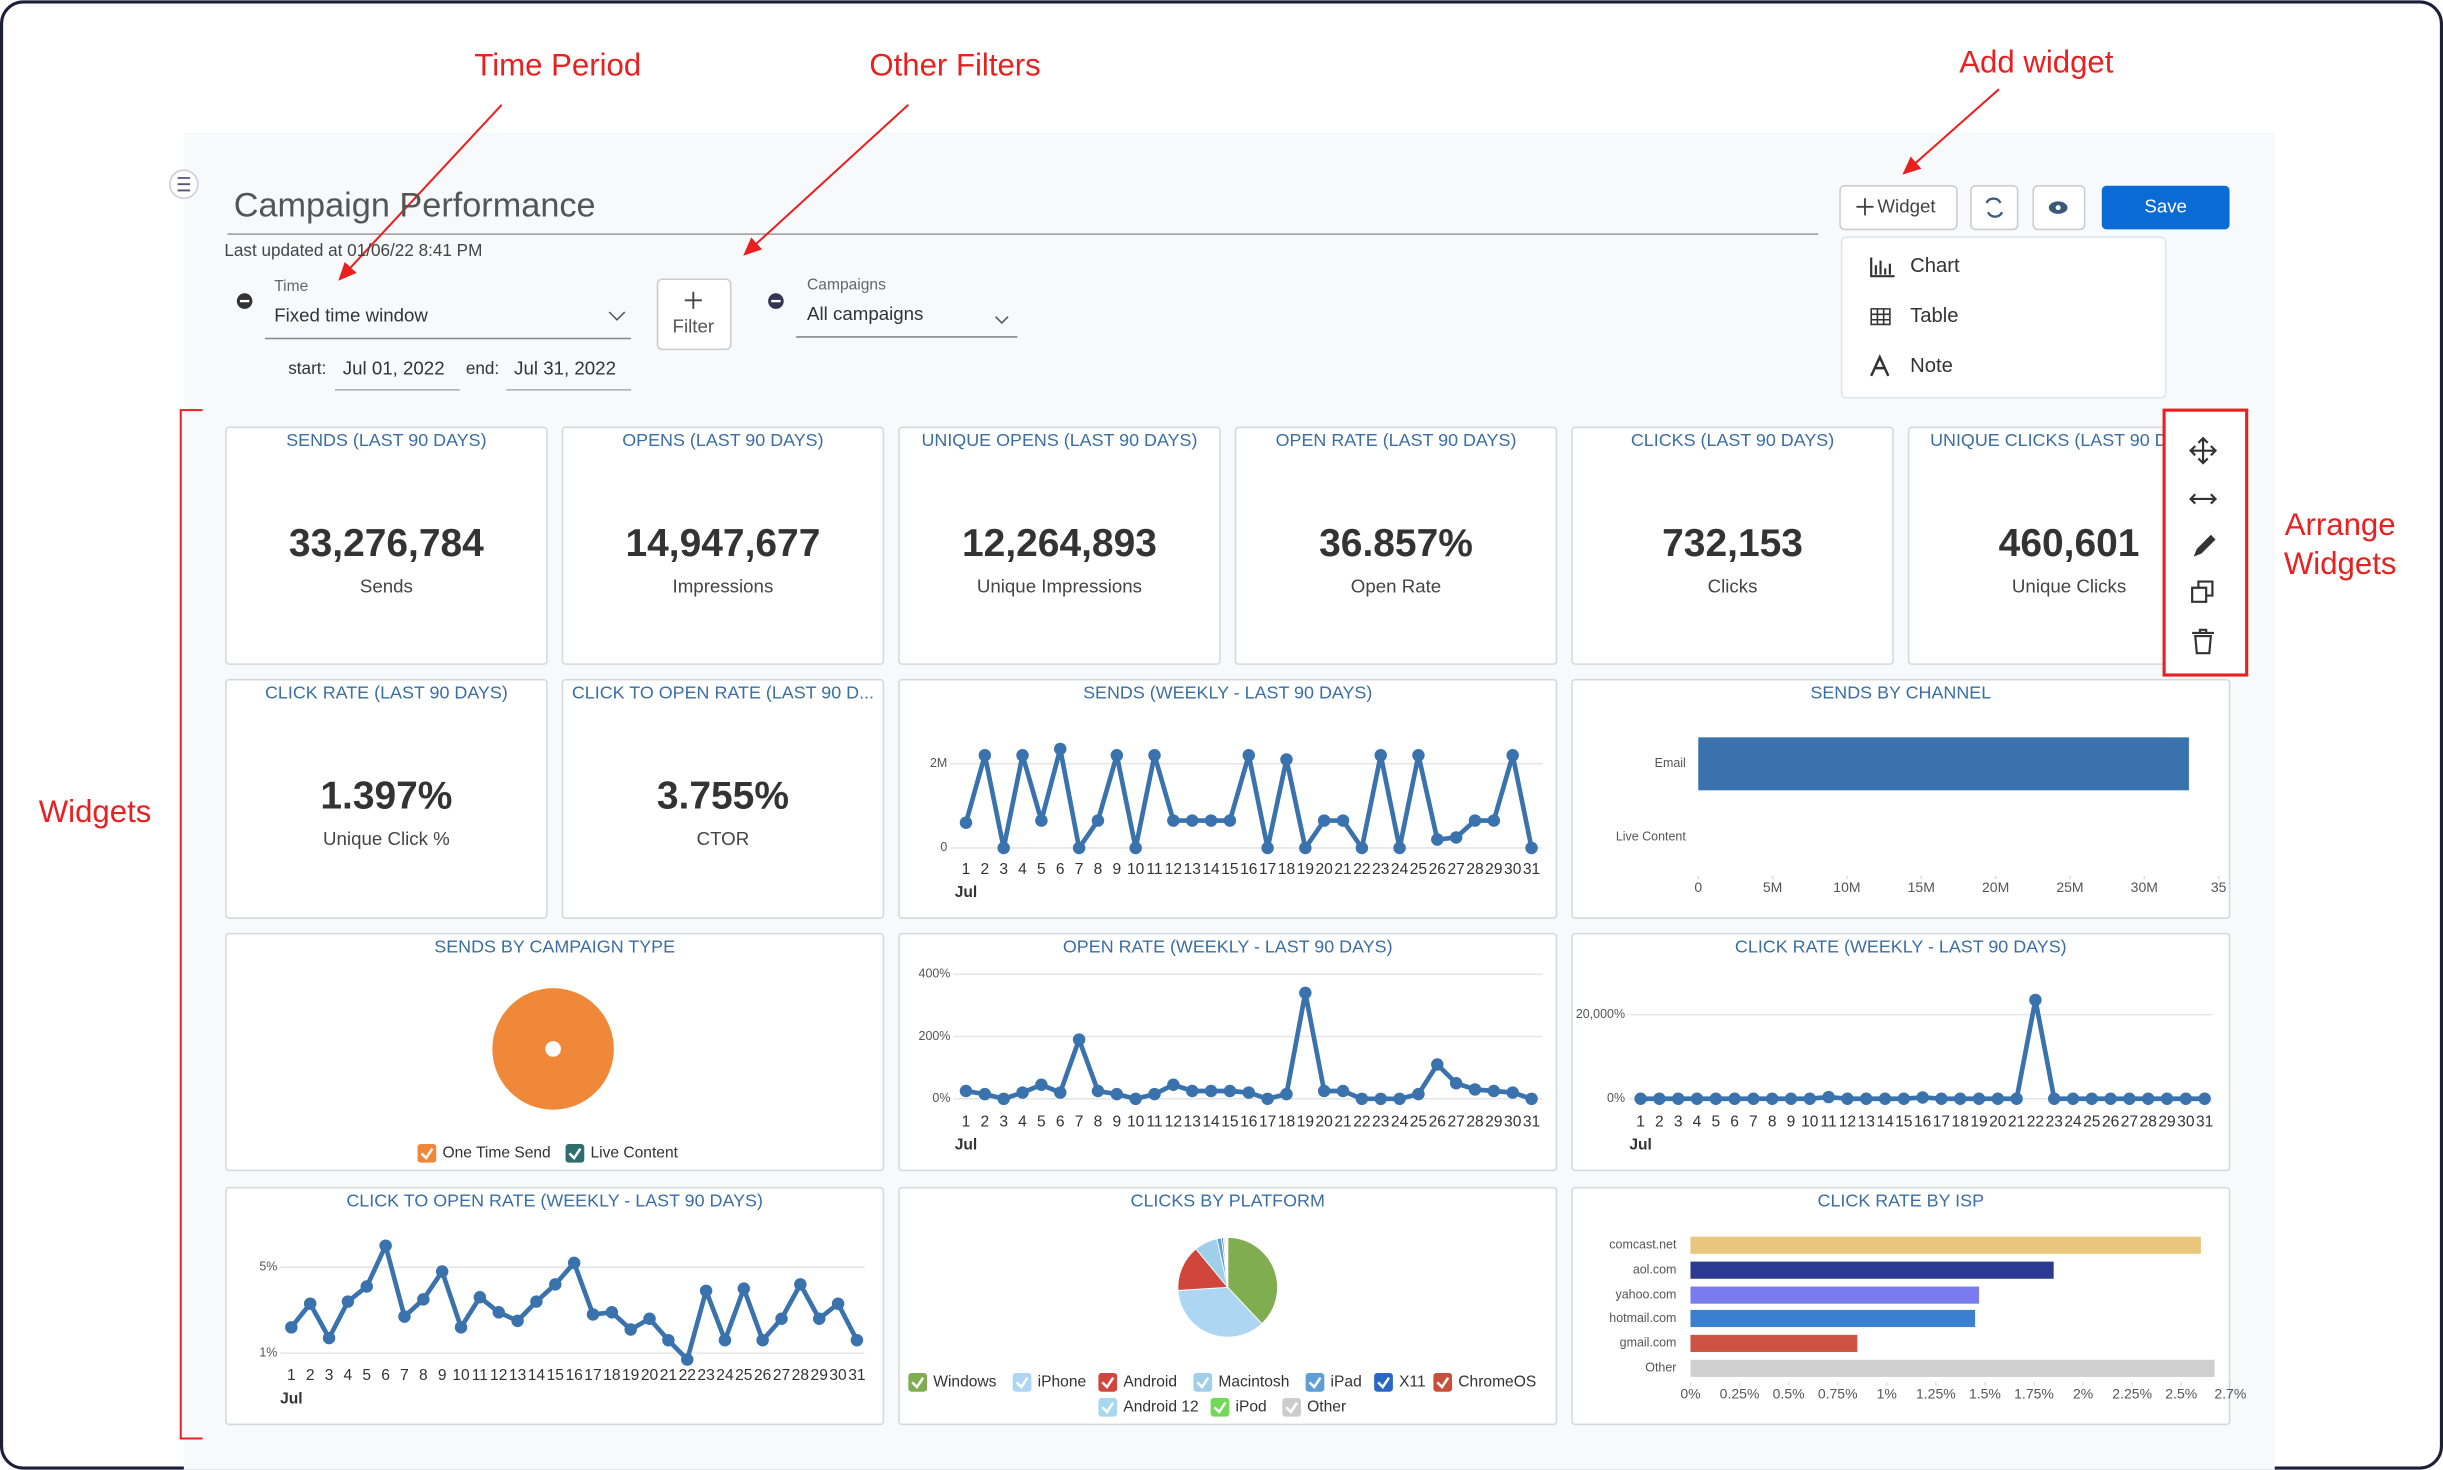 The image size is (2443, 1470). Describe the element at coordinates (2165, 207) in the screenshot. I see `save-button` at that location.